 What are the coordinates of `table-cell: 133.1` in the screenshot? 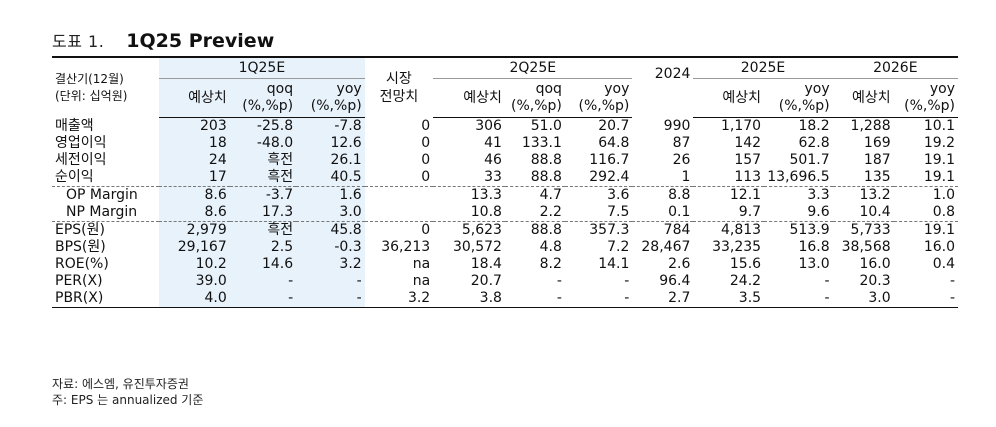 It's located at (541, 143).